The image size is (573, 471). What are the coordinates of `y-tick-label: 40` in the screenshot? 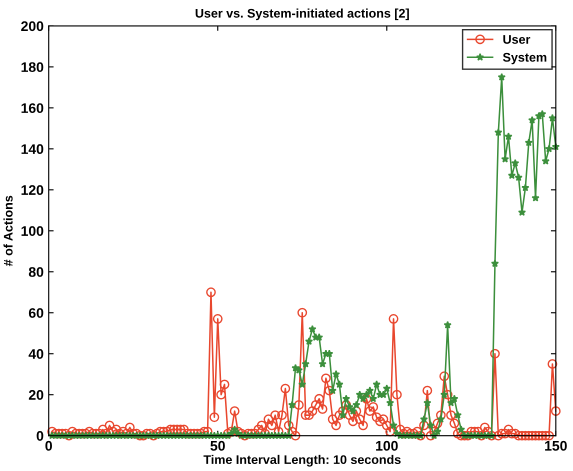 It's located at (36, 354).